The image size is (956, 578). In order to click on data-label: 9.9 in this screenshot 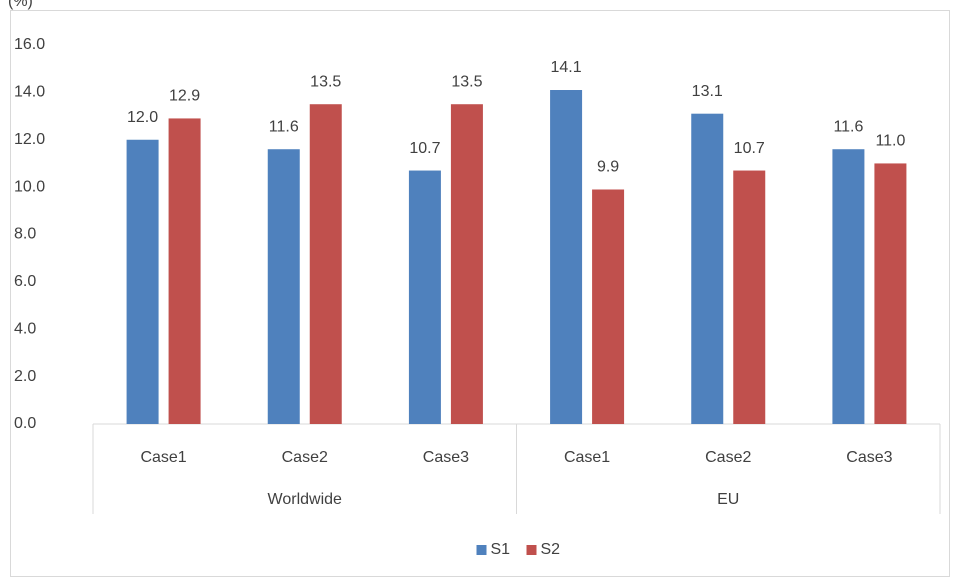, I will do `click(608, 167)`.